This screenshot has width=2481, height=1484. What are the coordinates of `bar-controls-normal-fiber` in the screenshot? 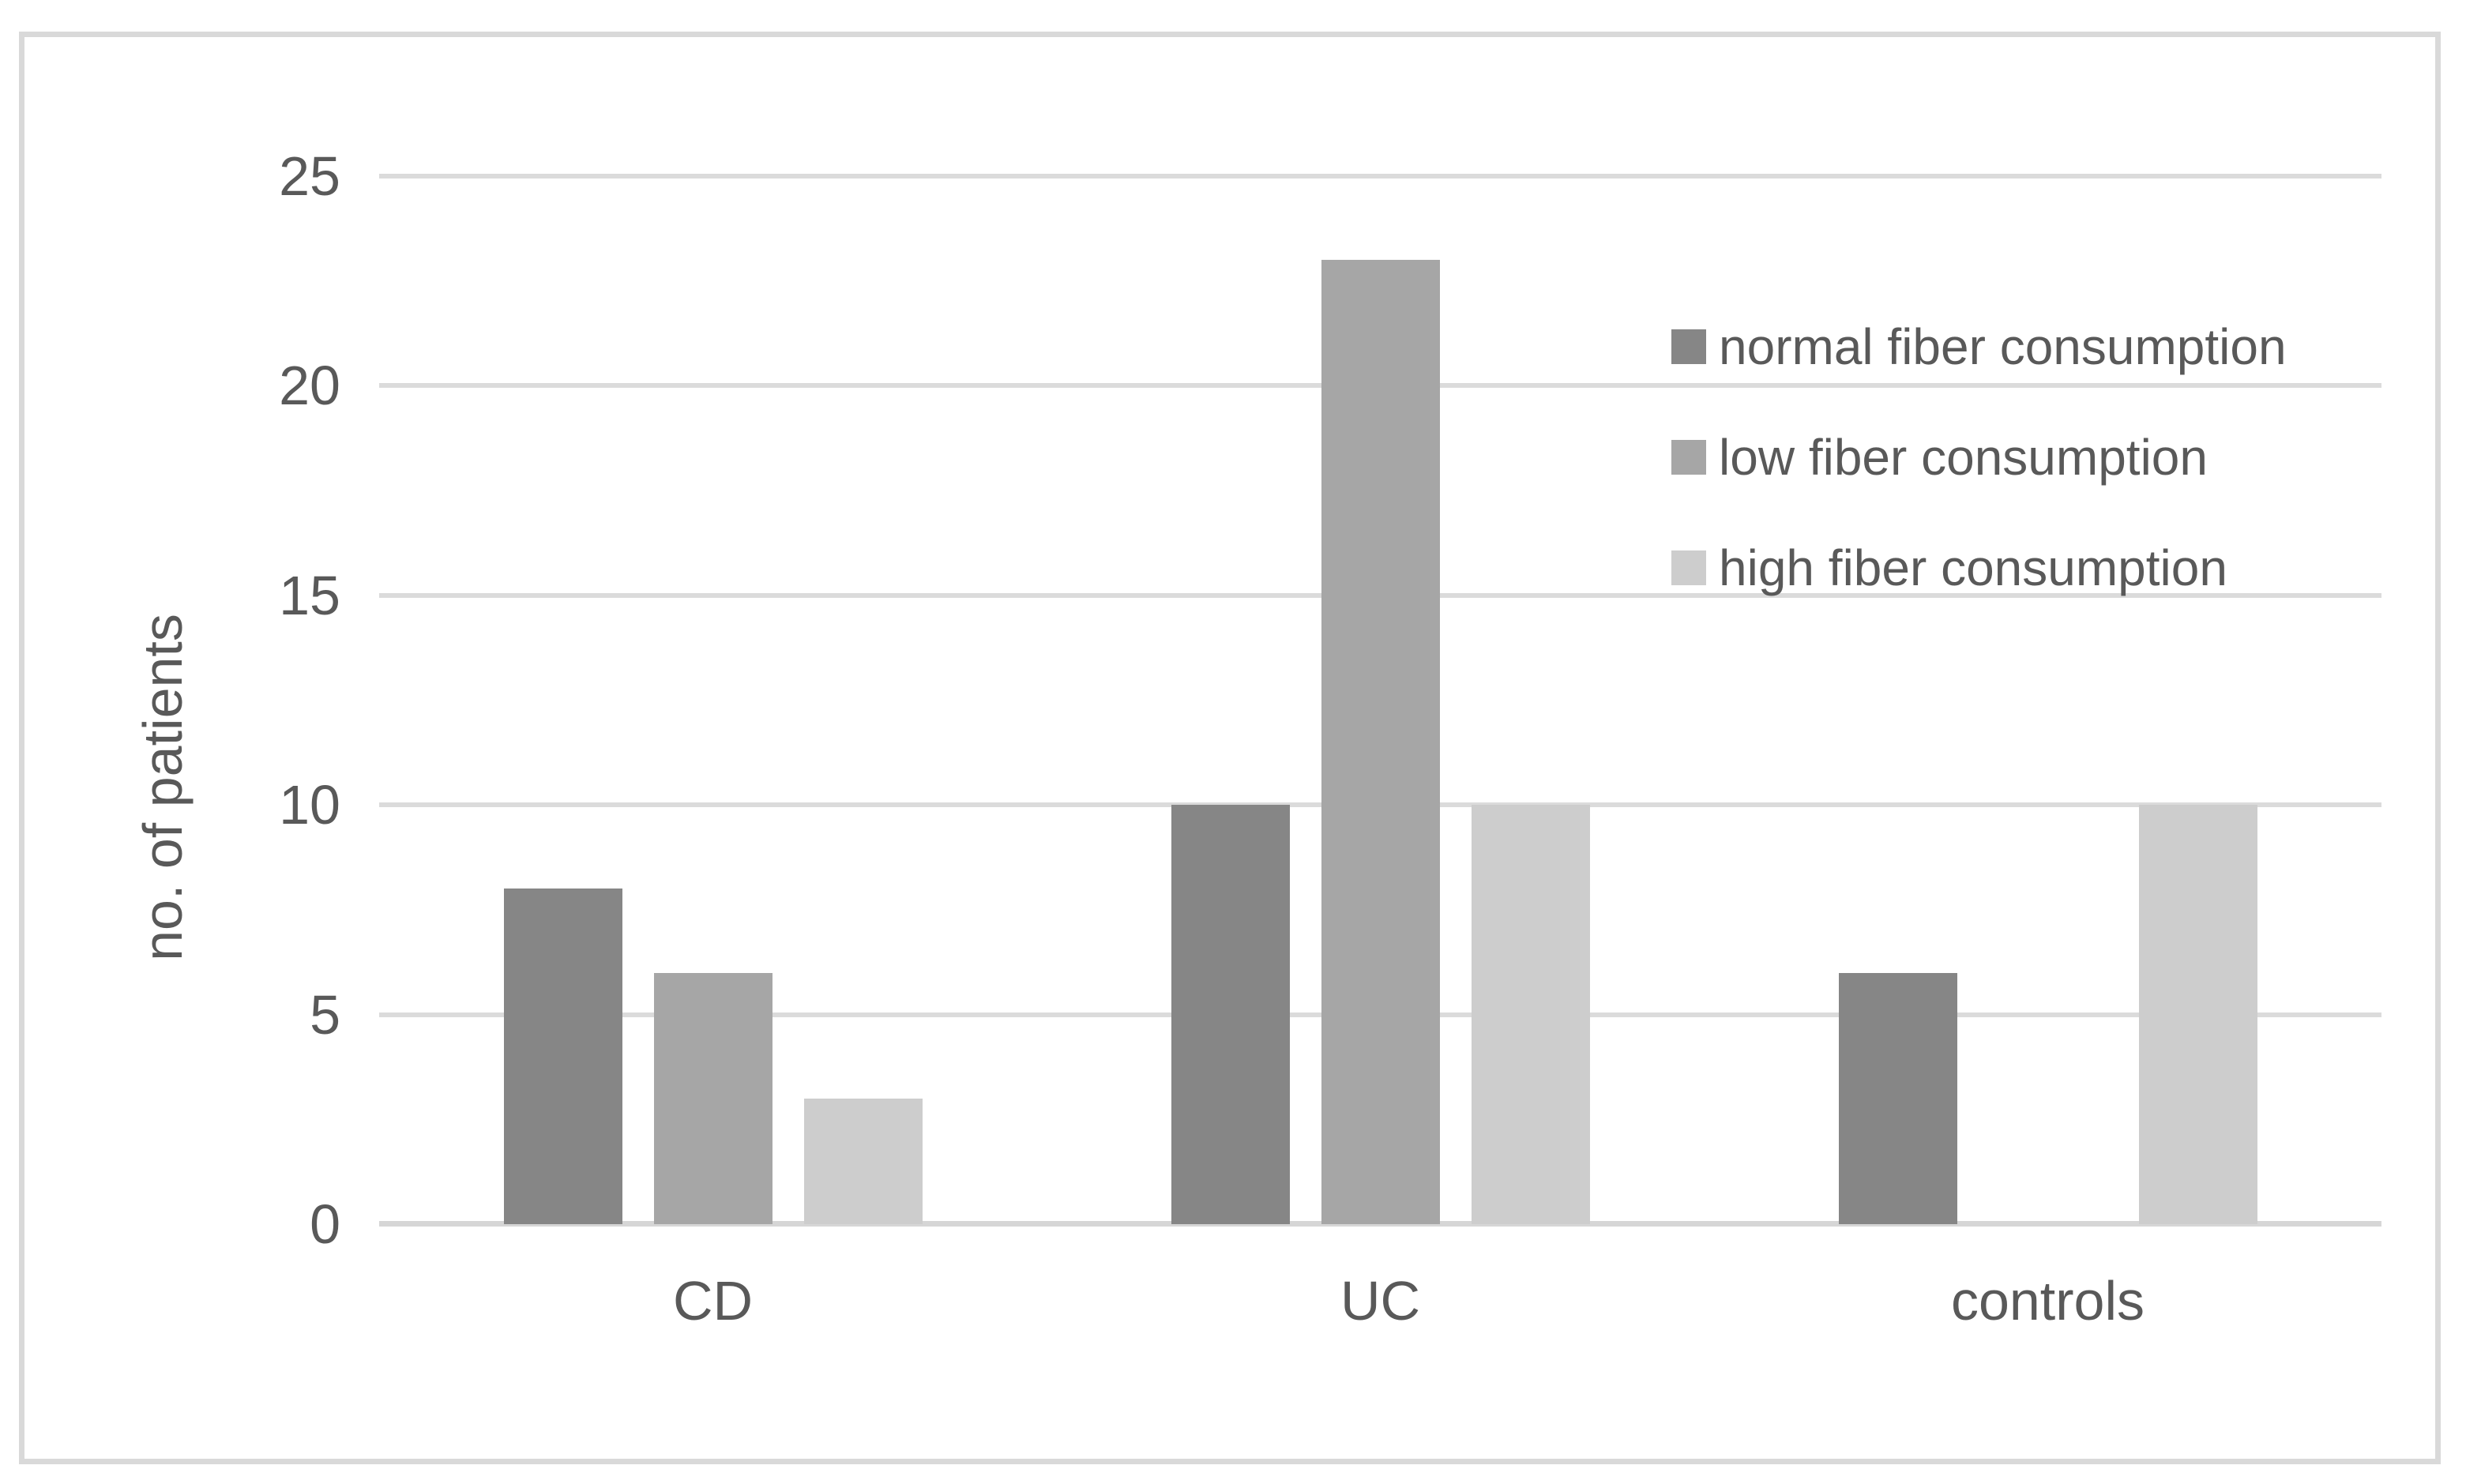 It's located at (1898, 1098).